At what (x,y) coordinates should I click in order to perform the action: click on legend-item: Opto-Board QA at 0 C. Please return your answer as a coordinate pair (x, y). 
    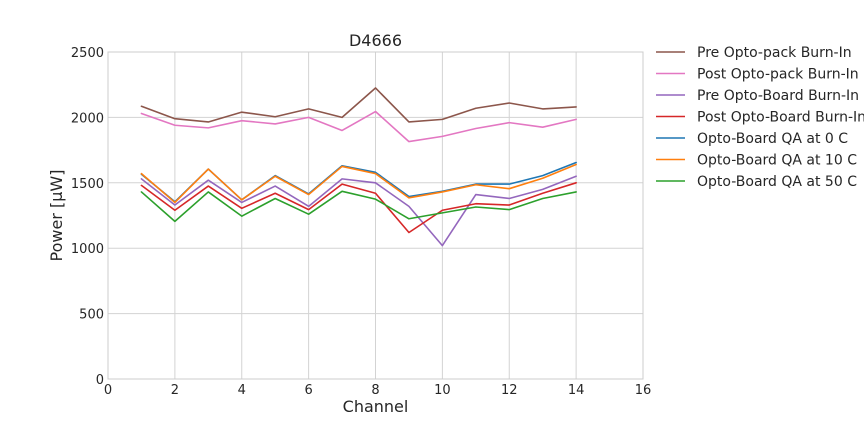
    Looking at the image, I should click on (752, 139).